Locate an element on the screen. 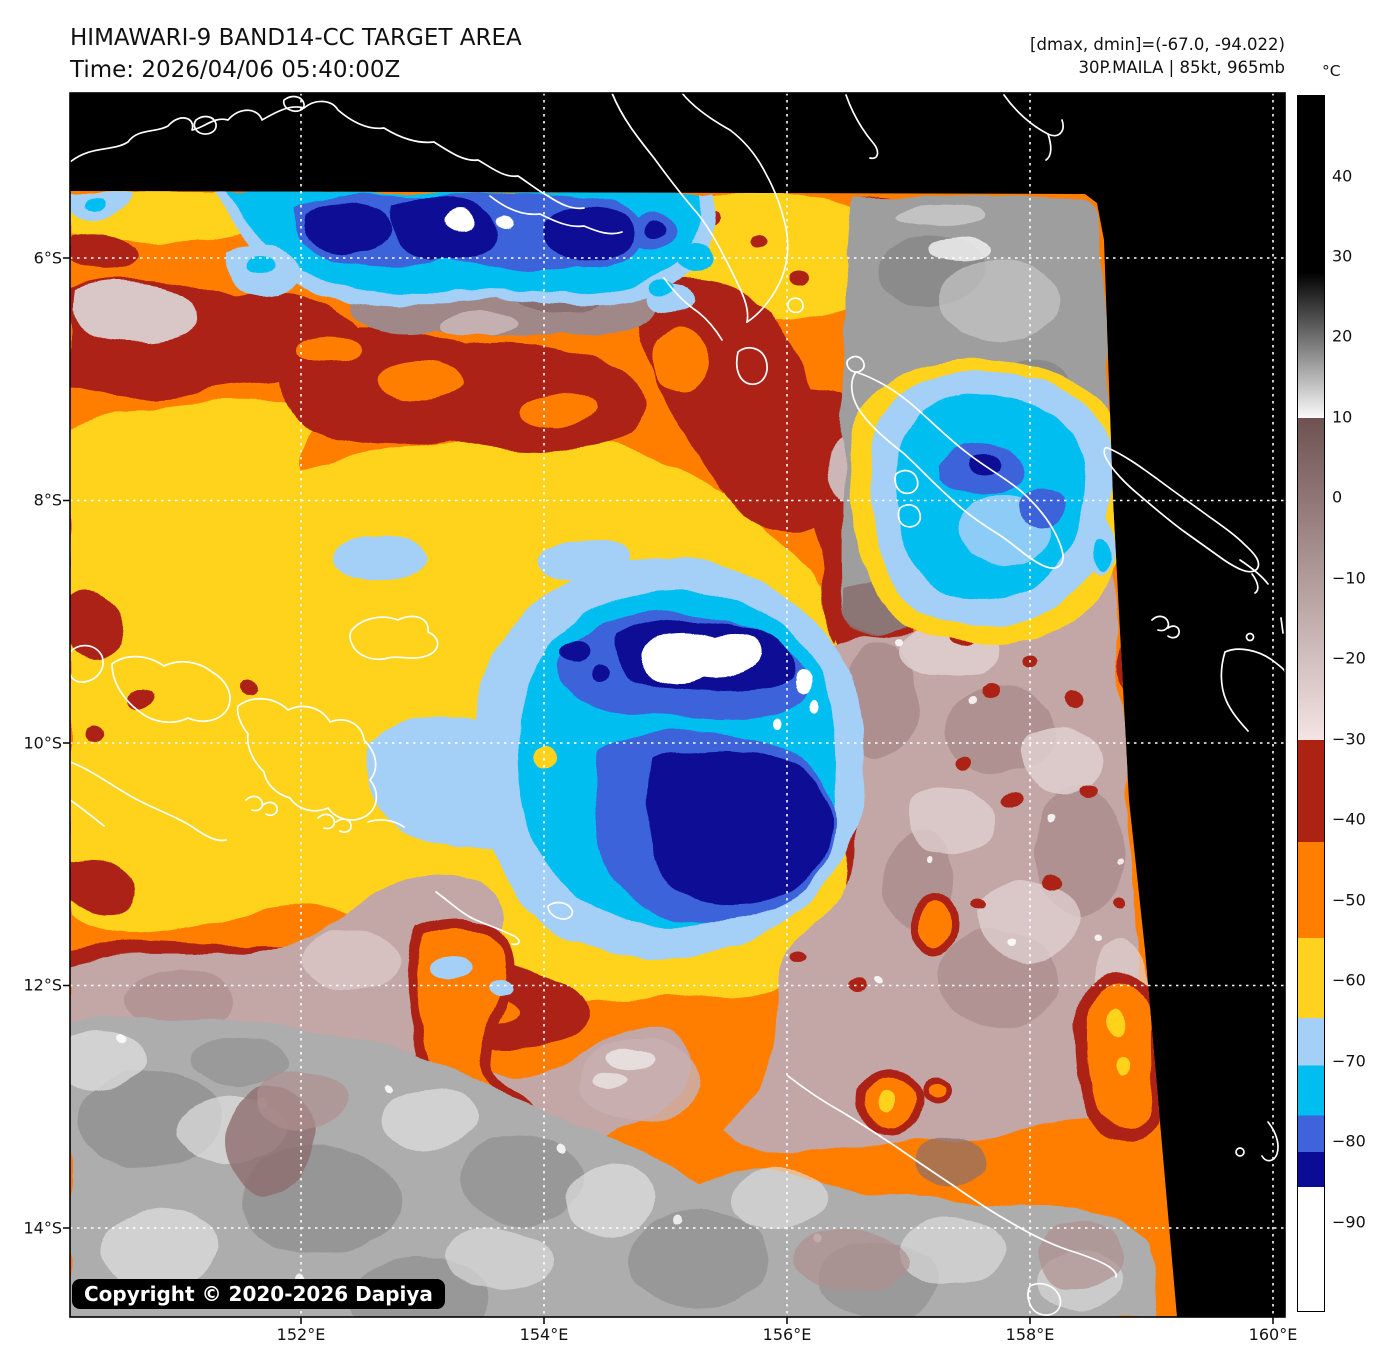  colorbar-tick: −30 is located at coordinates (1349, 739).